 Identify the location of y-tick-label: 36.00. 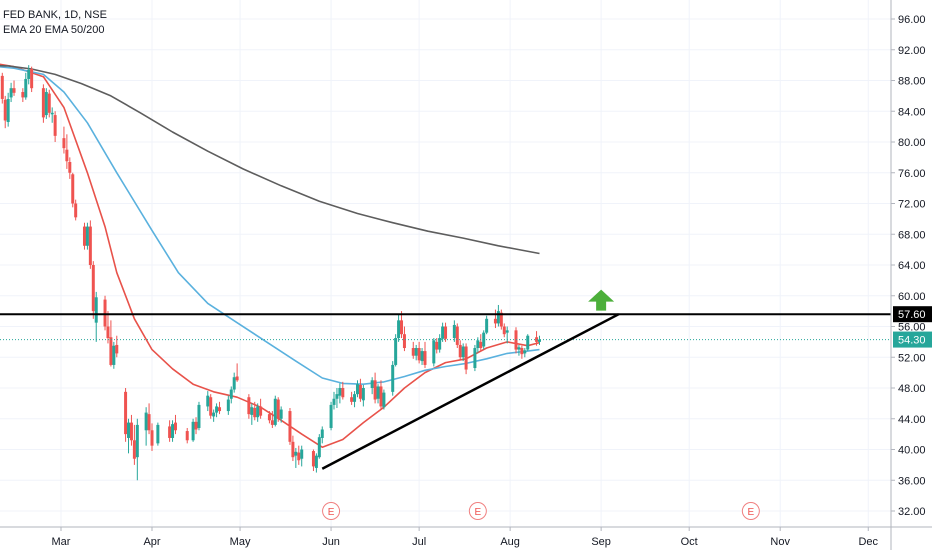
(912, 481).